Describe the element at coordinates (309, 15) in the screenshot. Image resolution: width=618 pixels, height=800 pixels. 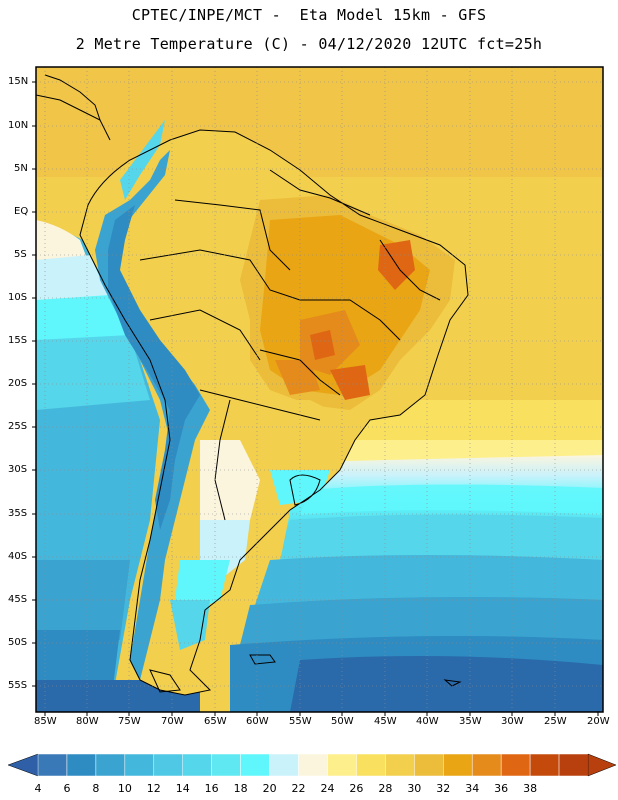
I see `map-title-line1: CPTEC/INPE/MCT - Eta Model 15km - GFS` at that location.